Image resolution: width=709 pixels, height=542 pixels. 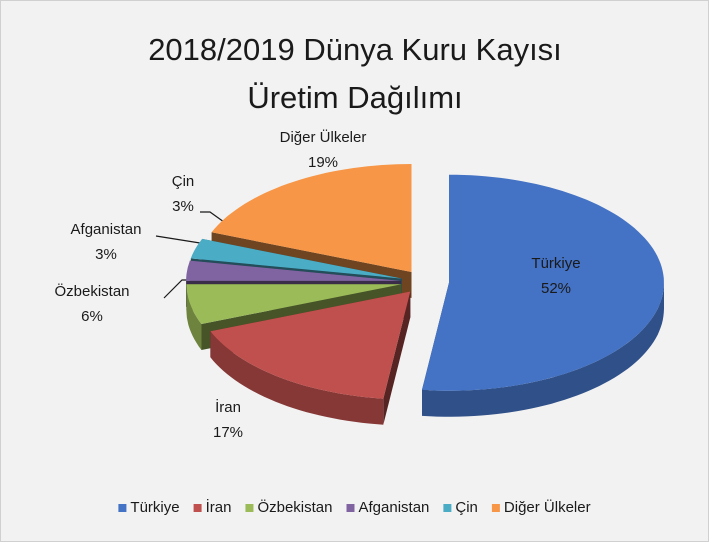 What do you see at coordinates (323, 162) in the screenshot?
I see `value-label: 19%` at bounding box center [323, 162].